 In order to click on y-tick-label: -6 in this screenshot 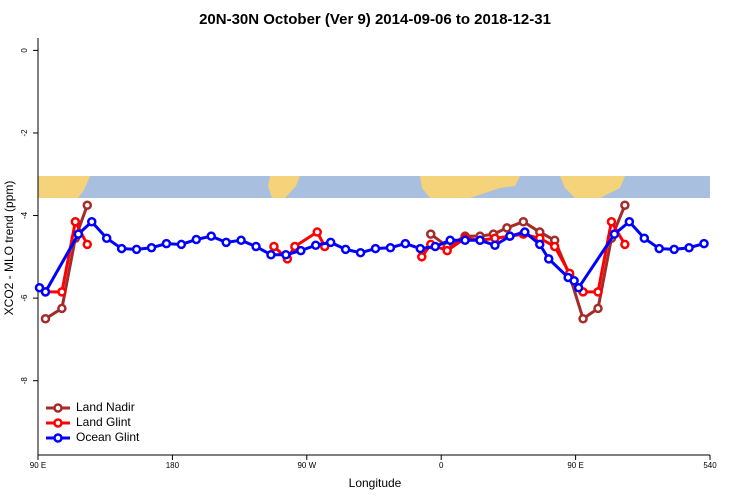, I will do `click(24, 298)`.